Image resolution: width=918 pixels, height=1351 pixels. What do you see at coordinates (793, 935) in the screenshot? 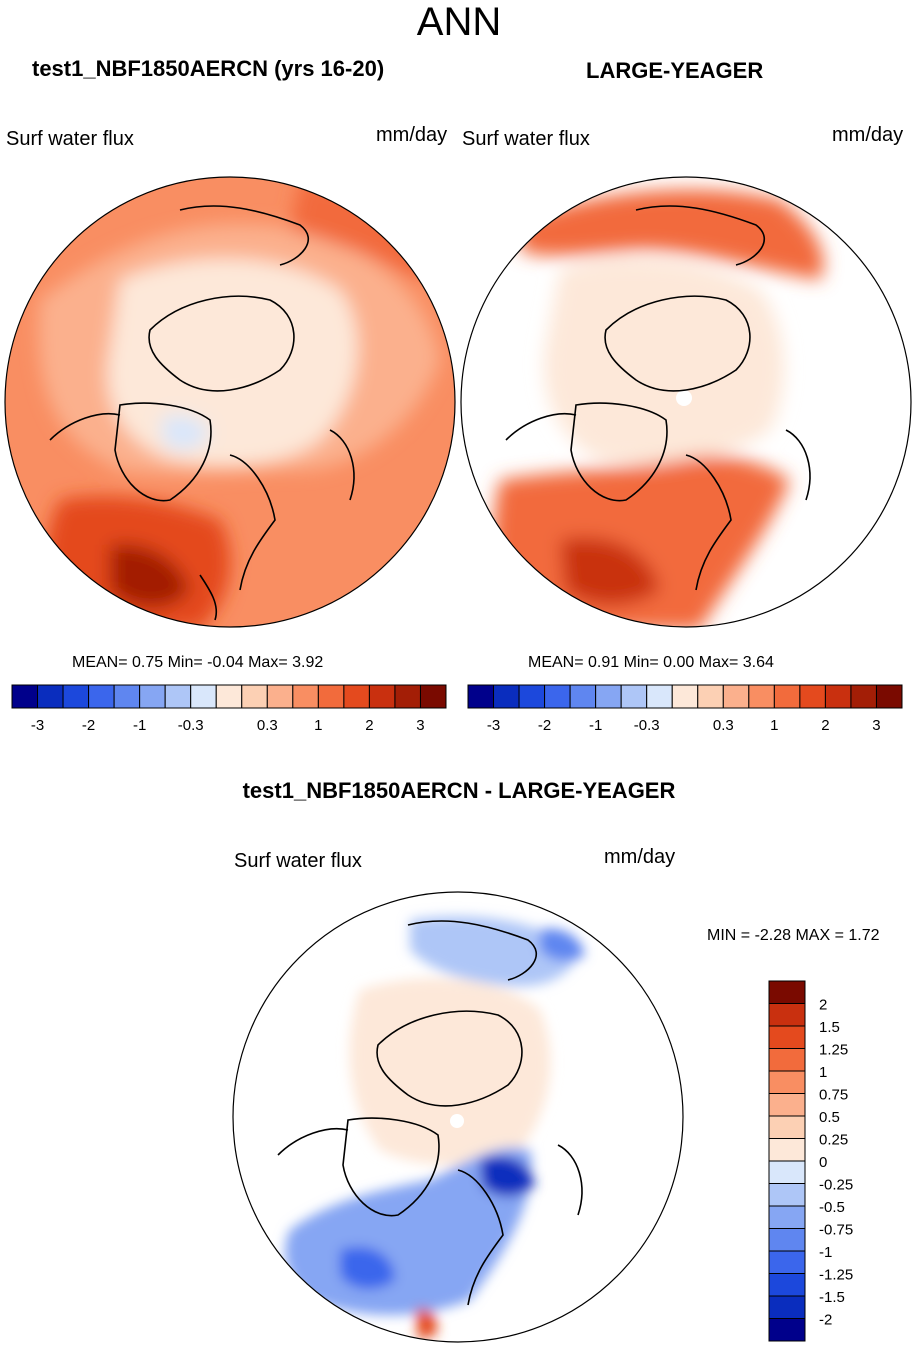
I see `panel3-stats: MIN = -2.28 MAX = 1.72` at bounding box center [793, 935].